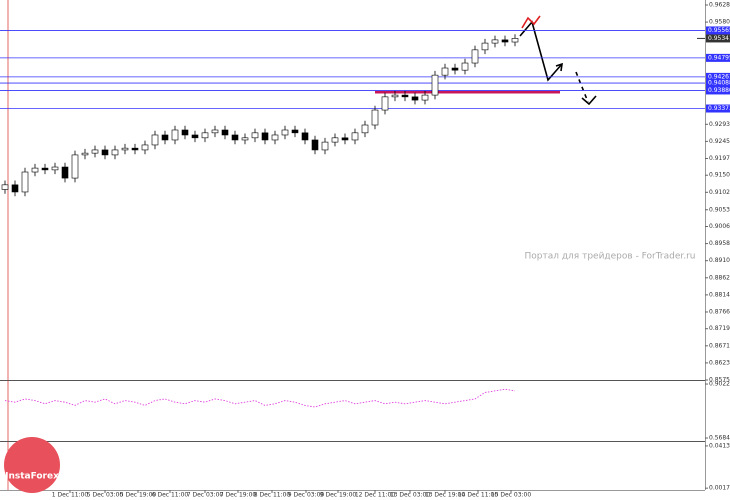 The height and width of the screenshot is (500, 730). I want to click on x-tick-label: 7 Dec 19:00, so click(238, 495).